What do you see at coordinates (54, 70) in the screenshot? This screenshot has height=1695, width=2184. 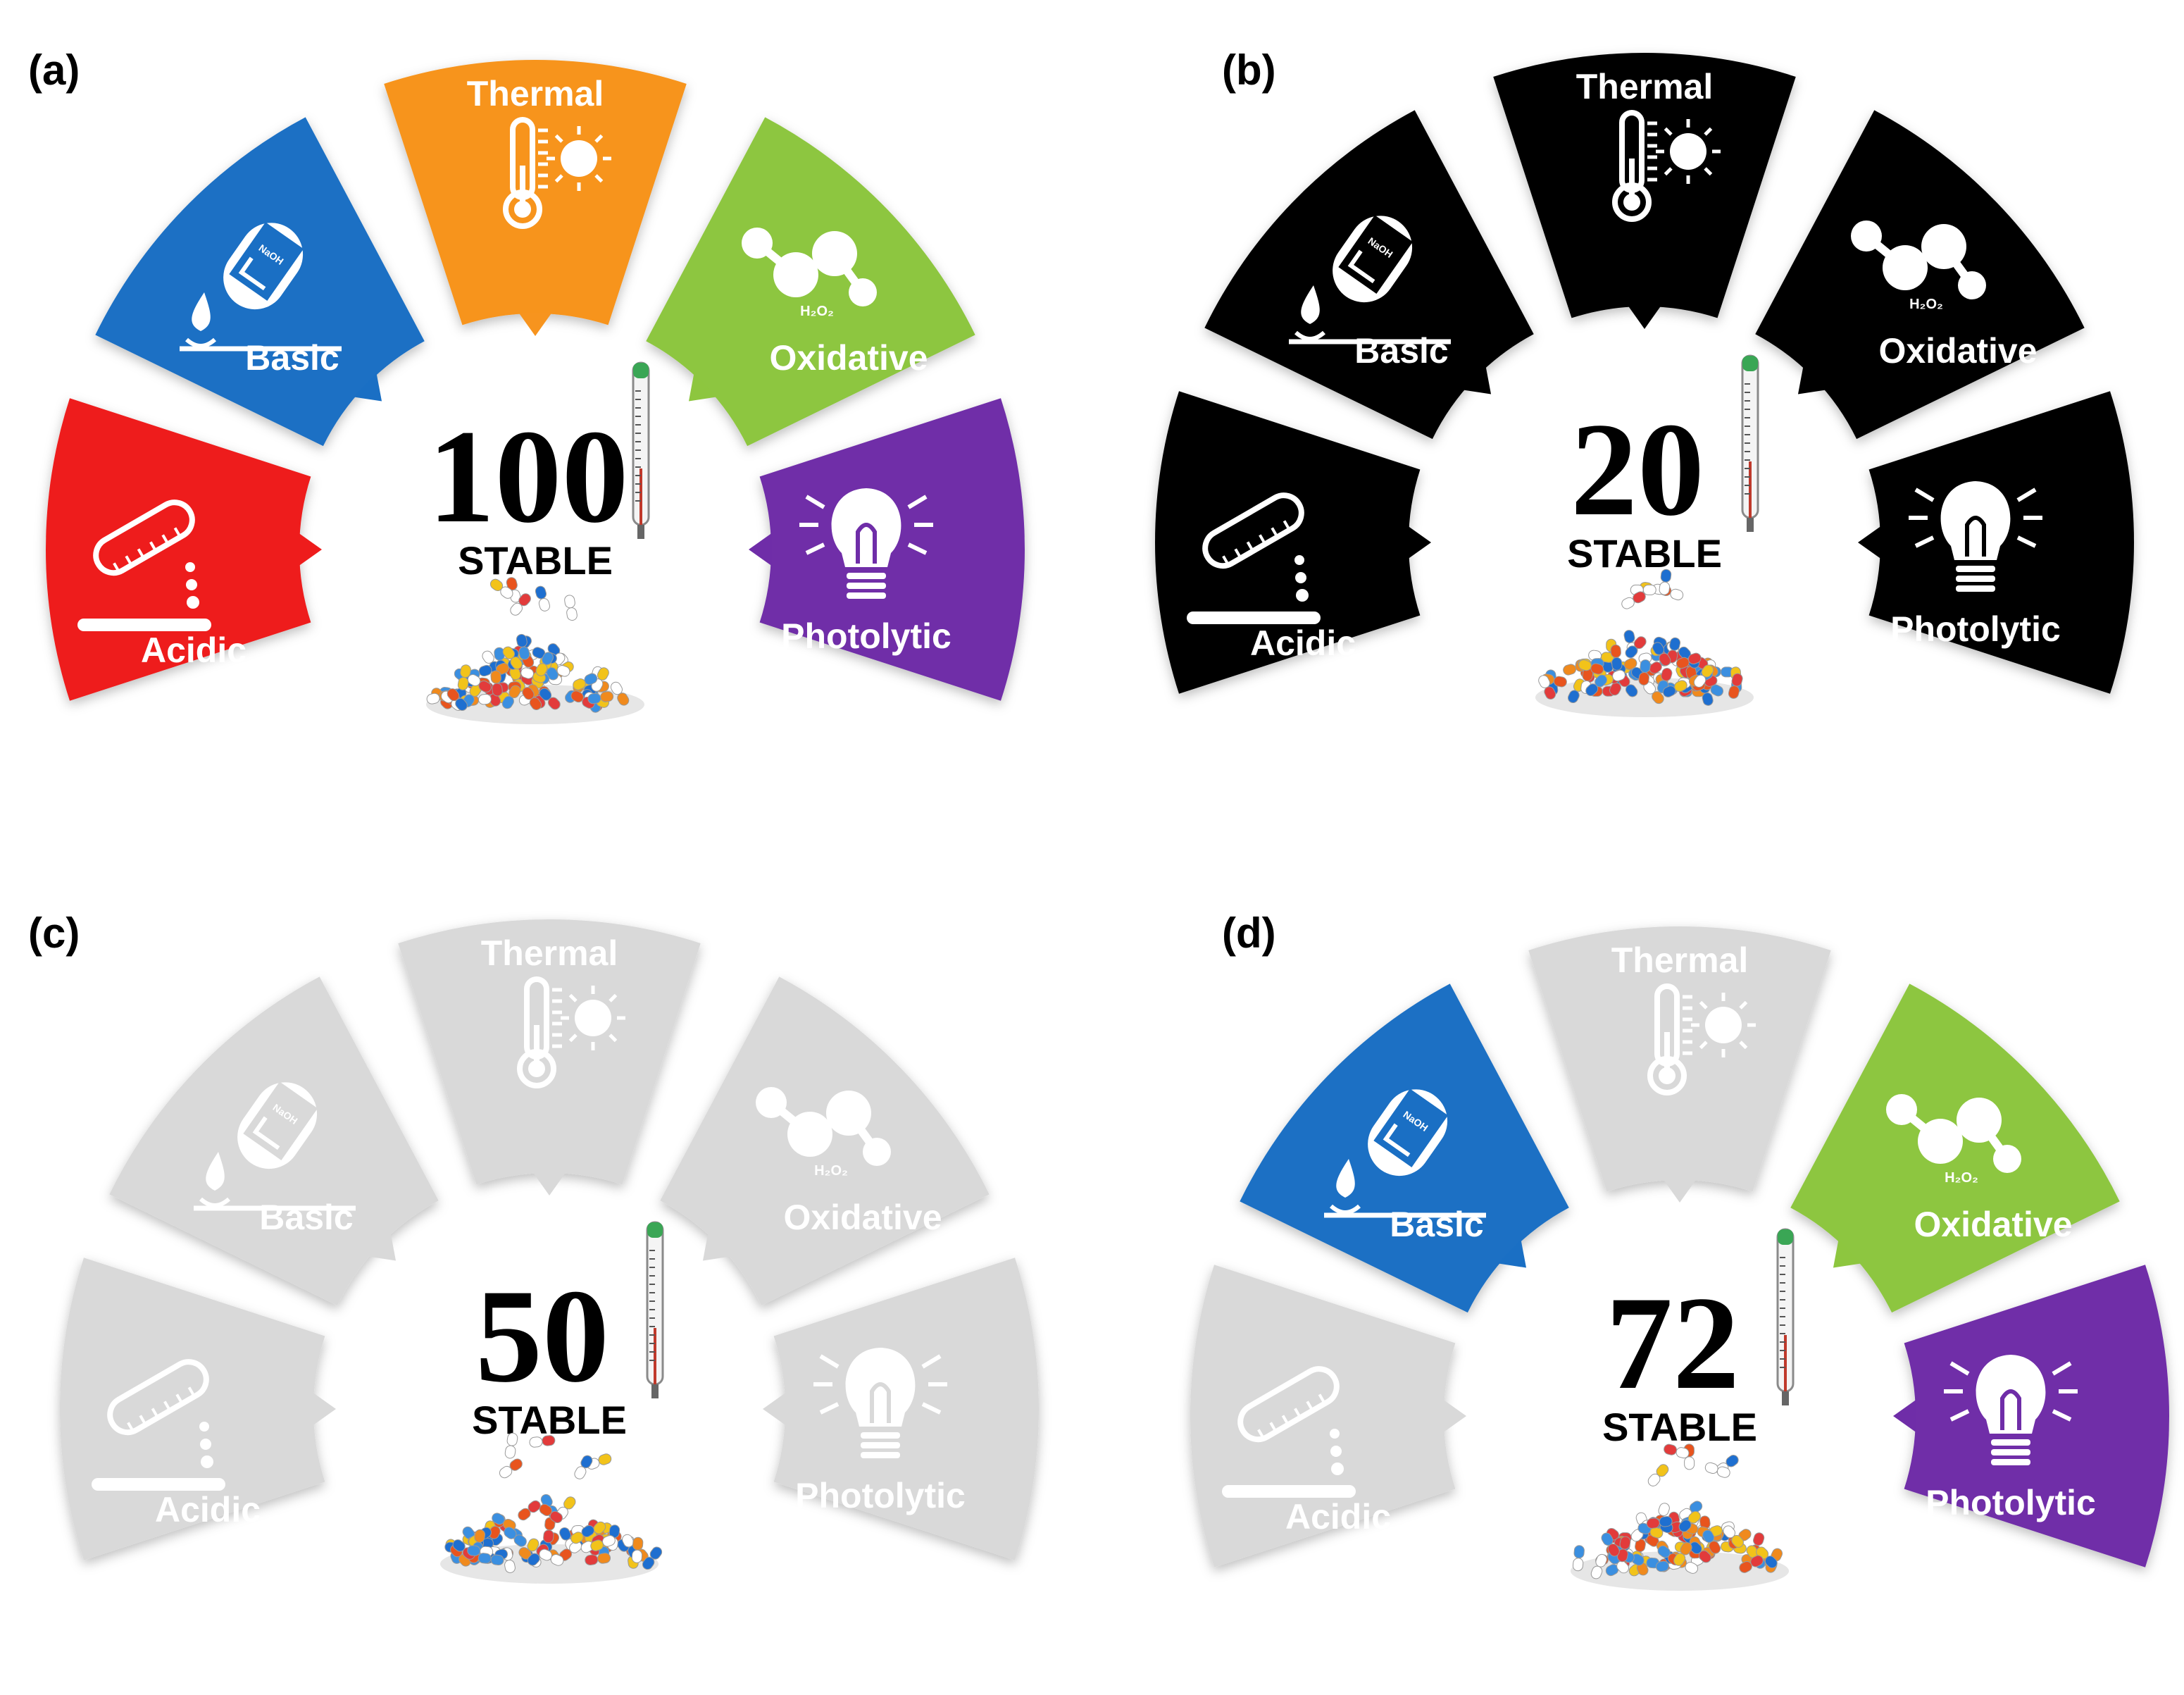 I see `panel-label: (a)` at bounding box center [54, 70].